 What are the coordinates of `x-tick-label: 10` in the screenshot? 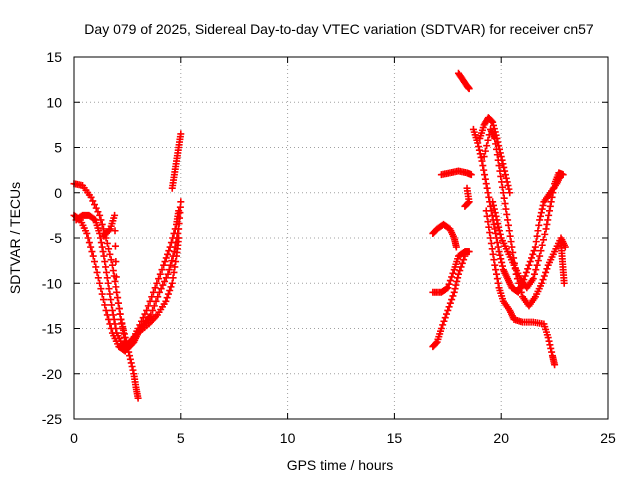 It's located at (288, 438).